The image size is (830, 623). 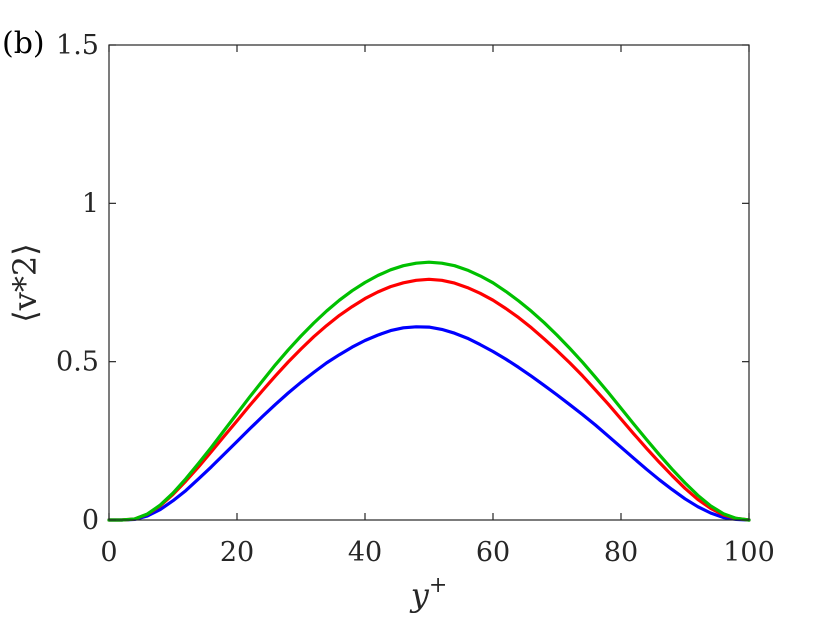 I want to click on x-axis-label-base: y, so click(x=419, y=595).